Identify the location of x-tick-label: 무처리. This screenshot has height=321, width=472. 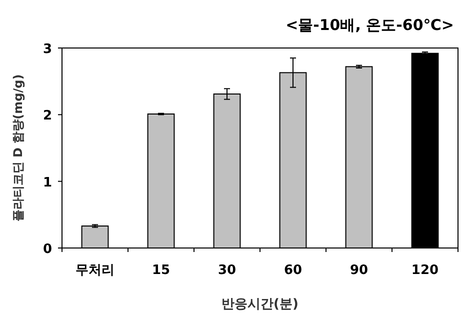
(95, 270).